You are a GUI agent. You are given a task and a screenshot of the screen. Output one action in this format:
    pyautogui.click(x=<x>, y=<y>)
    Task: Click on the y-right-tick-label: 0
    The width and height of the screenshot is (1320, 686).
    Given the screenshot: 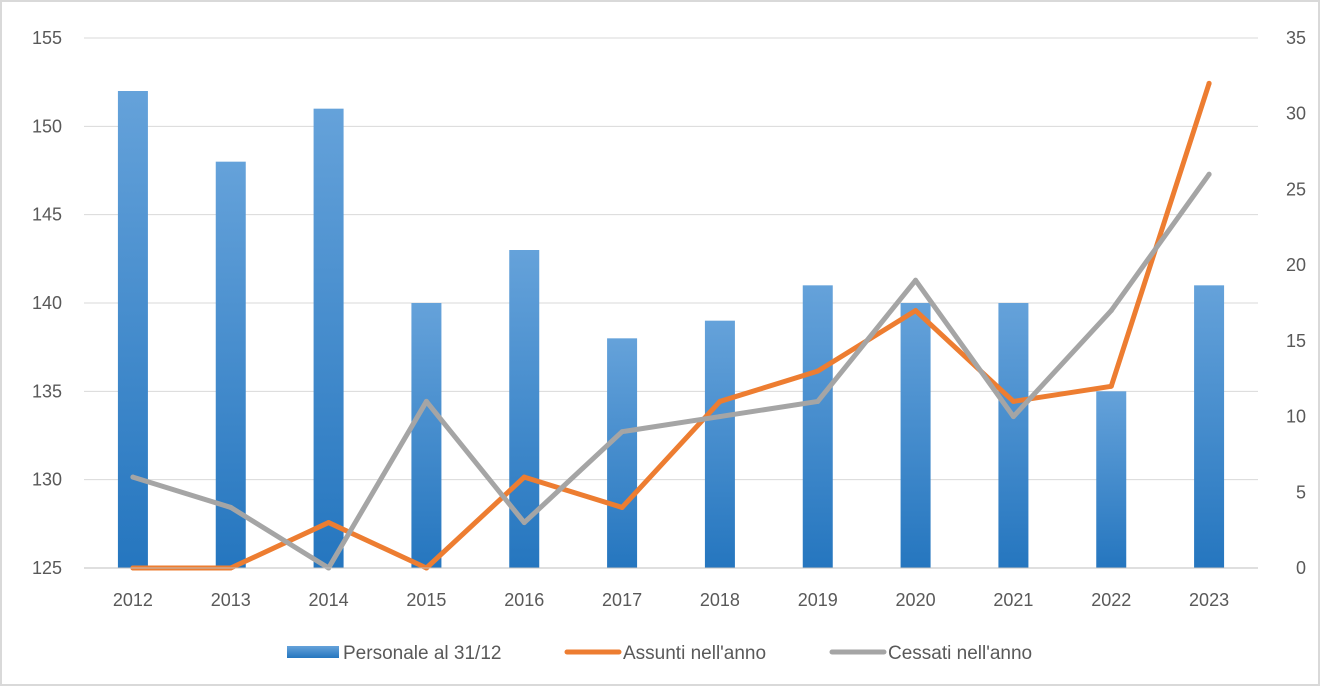 What is the action you would take?
    pyautogui.click(x=1301, y=568)
    